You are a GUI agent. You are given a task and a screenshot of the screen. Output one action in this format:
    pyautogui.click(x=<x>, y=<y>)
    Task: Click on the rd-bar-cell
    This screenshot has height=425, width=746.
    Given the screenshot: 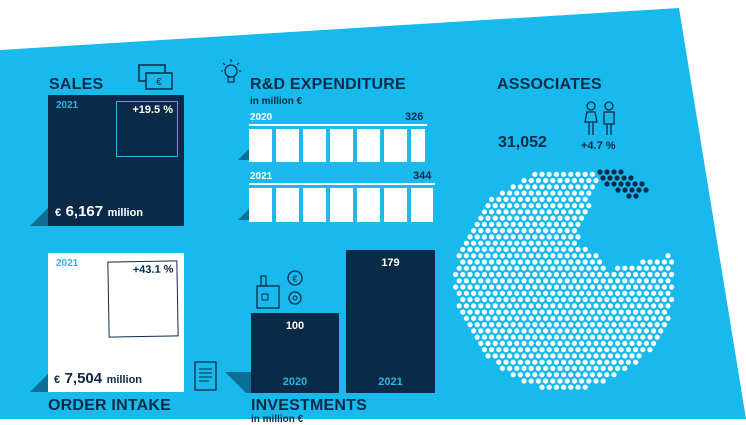 What is the action you would take?
    pyautogui.click(x=342, y=205)
    